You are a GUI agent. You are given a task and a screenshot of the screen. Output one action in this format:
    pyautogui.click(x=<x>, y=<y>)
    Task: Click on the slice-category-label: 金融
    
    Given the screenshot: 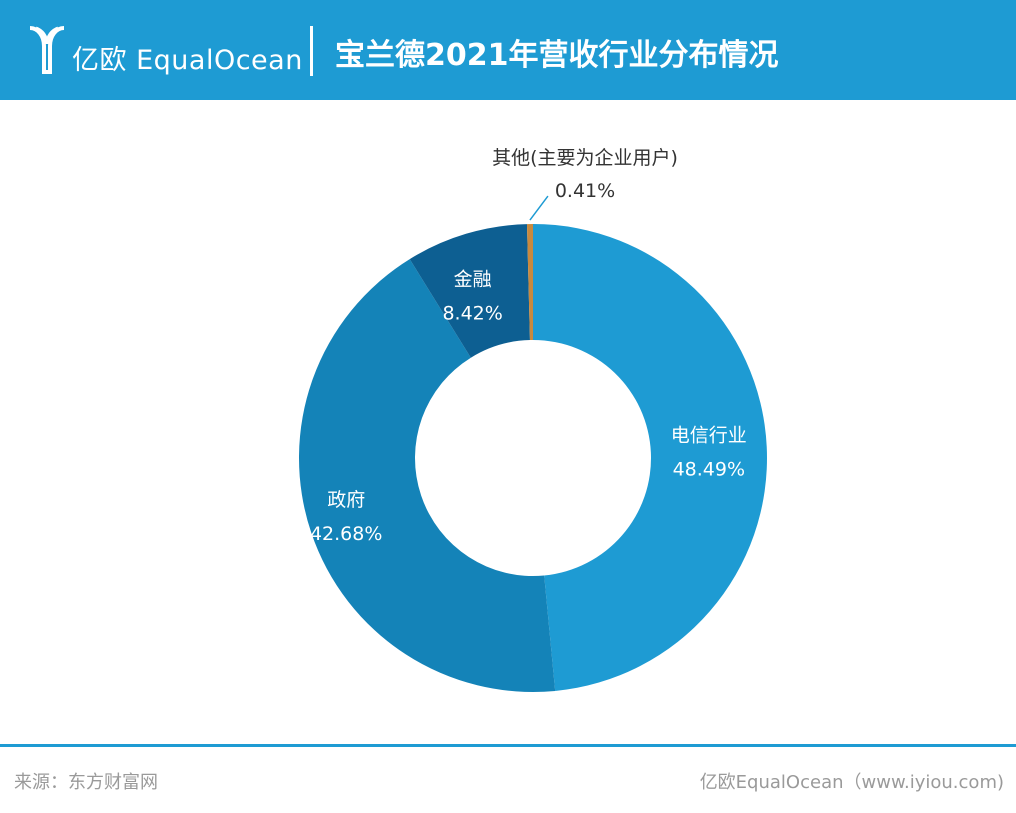 What is the action you would take?
    pyautogui.click(x=473, y=279)
    